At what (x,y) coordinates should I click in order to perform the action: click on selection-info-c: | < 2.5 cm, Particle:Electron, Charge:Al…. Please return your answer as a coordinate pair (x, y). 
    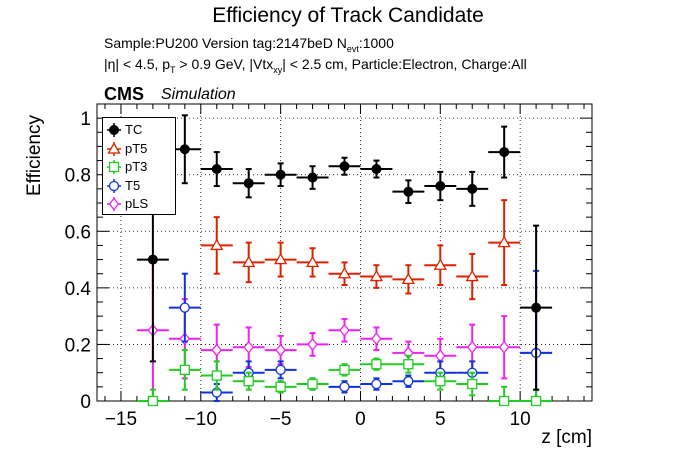
    Looking at the image, I should click on (404, 64).